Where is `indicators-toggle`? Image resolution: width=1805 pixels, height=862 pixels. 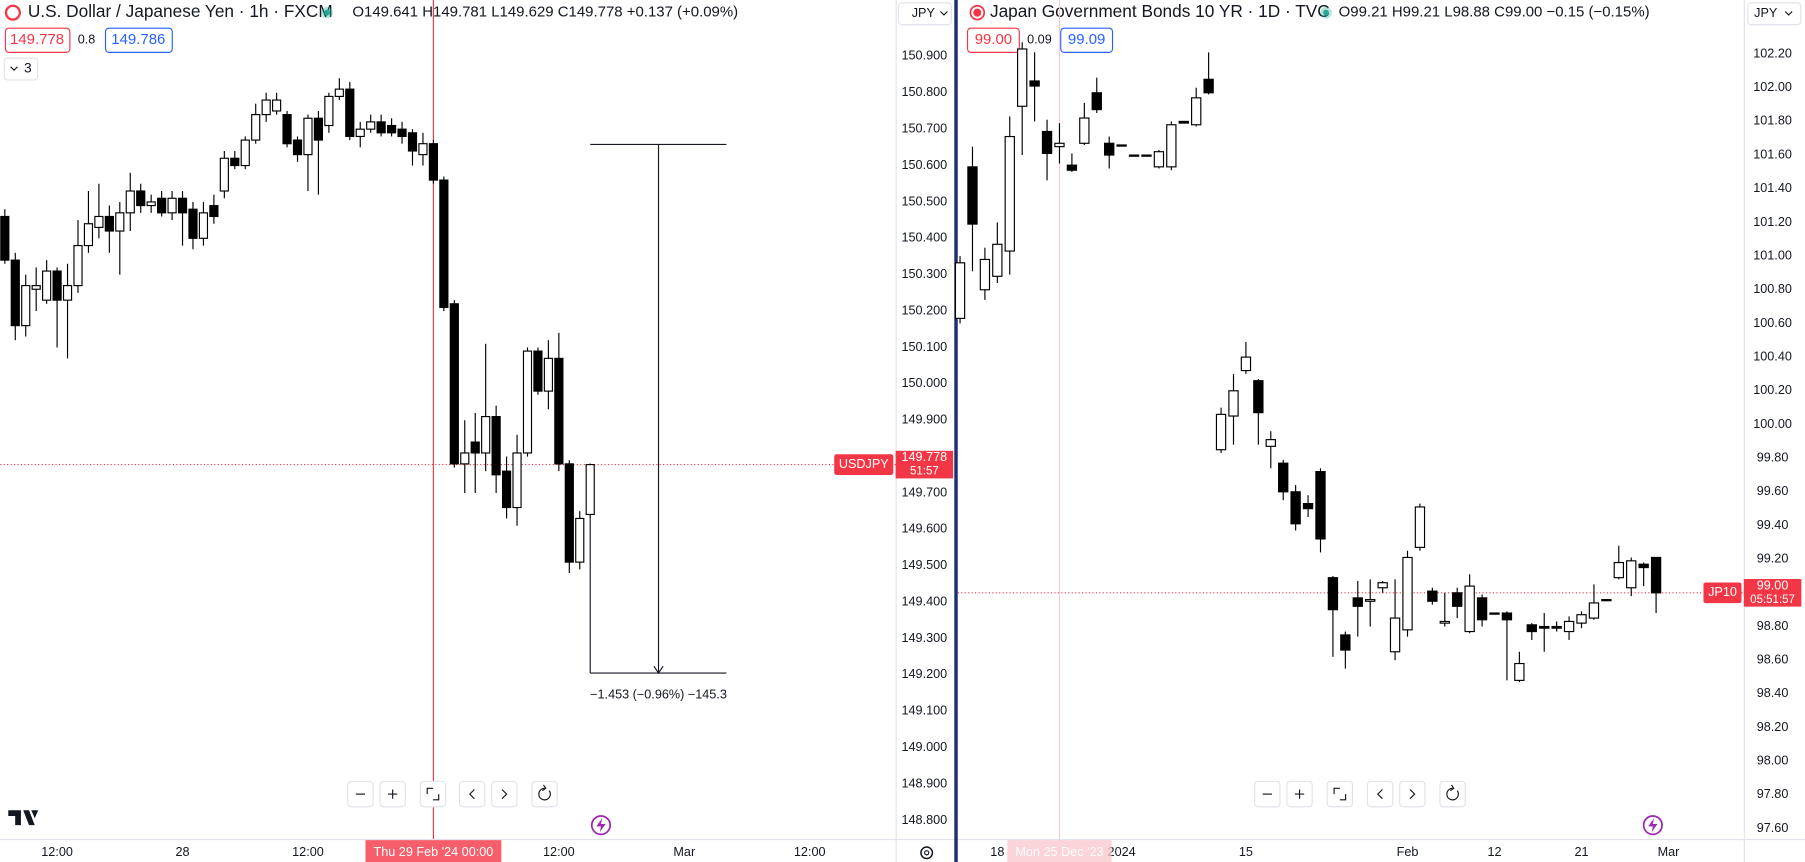 indicators-toggle is located at coordinates (21, 69).